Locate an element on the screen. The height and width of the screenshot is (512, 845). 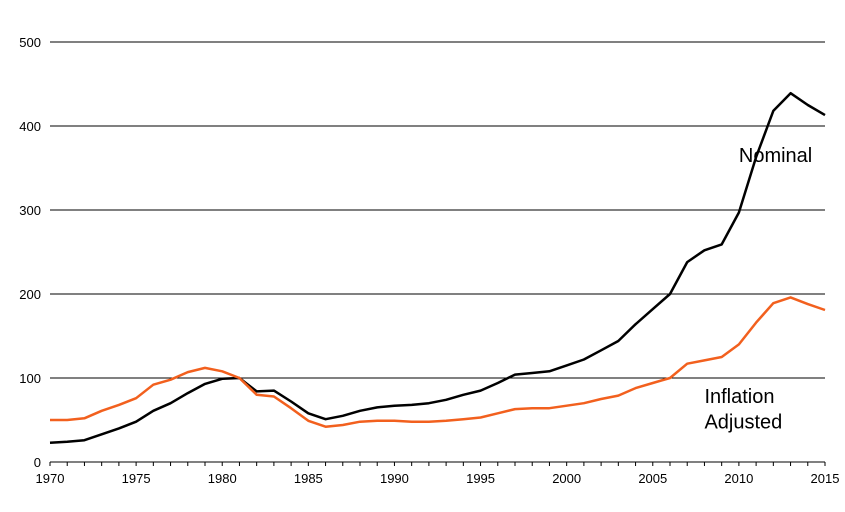
x-tick-label: 1975 is located at coordinates (136, 478).